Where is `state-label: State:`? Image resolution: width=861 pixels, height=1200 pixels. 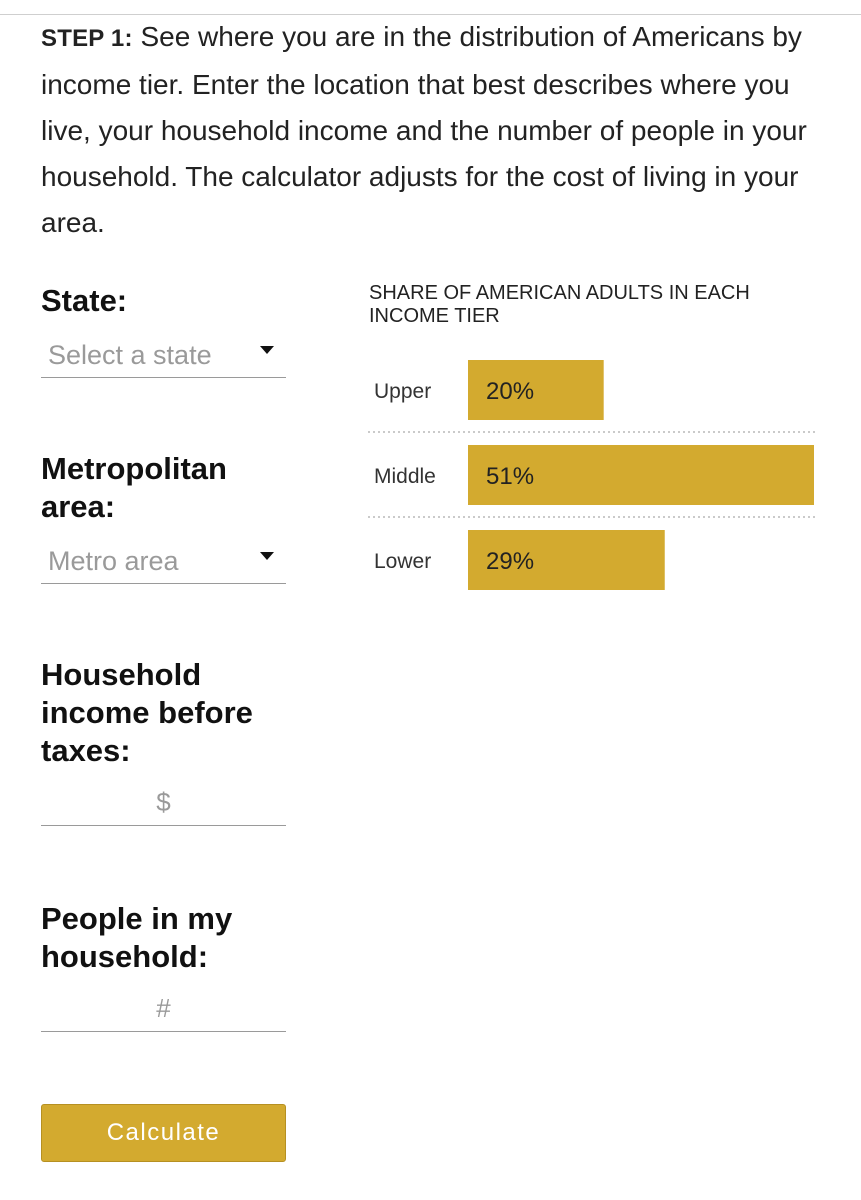
state-label: State: is located at coordinates (84, 300).